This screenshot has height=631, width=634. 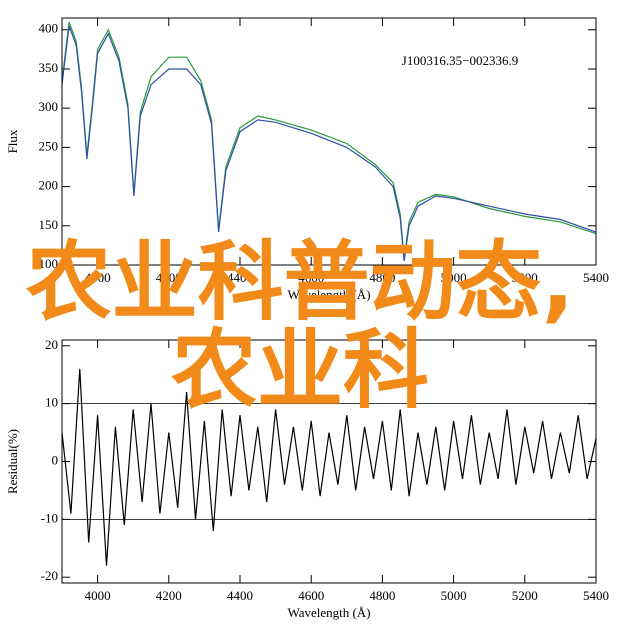 I want to click on annotation: J100316.35−002336.9, so click(x=460, y=60).